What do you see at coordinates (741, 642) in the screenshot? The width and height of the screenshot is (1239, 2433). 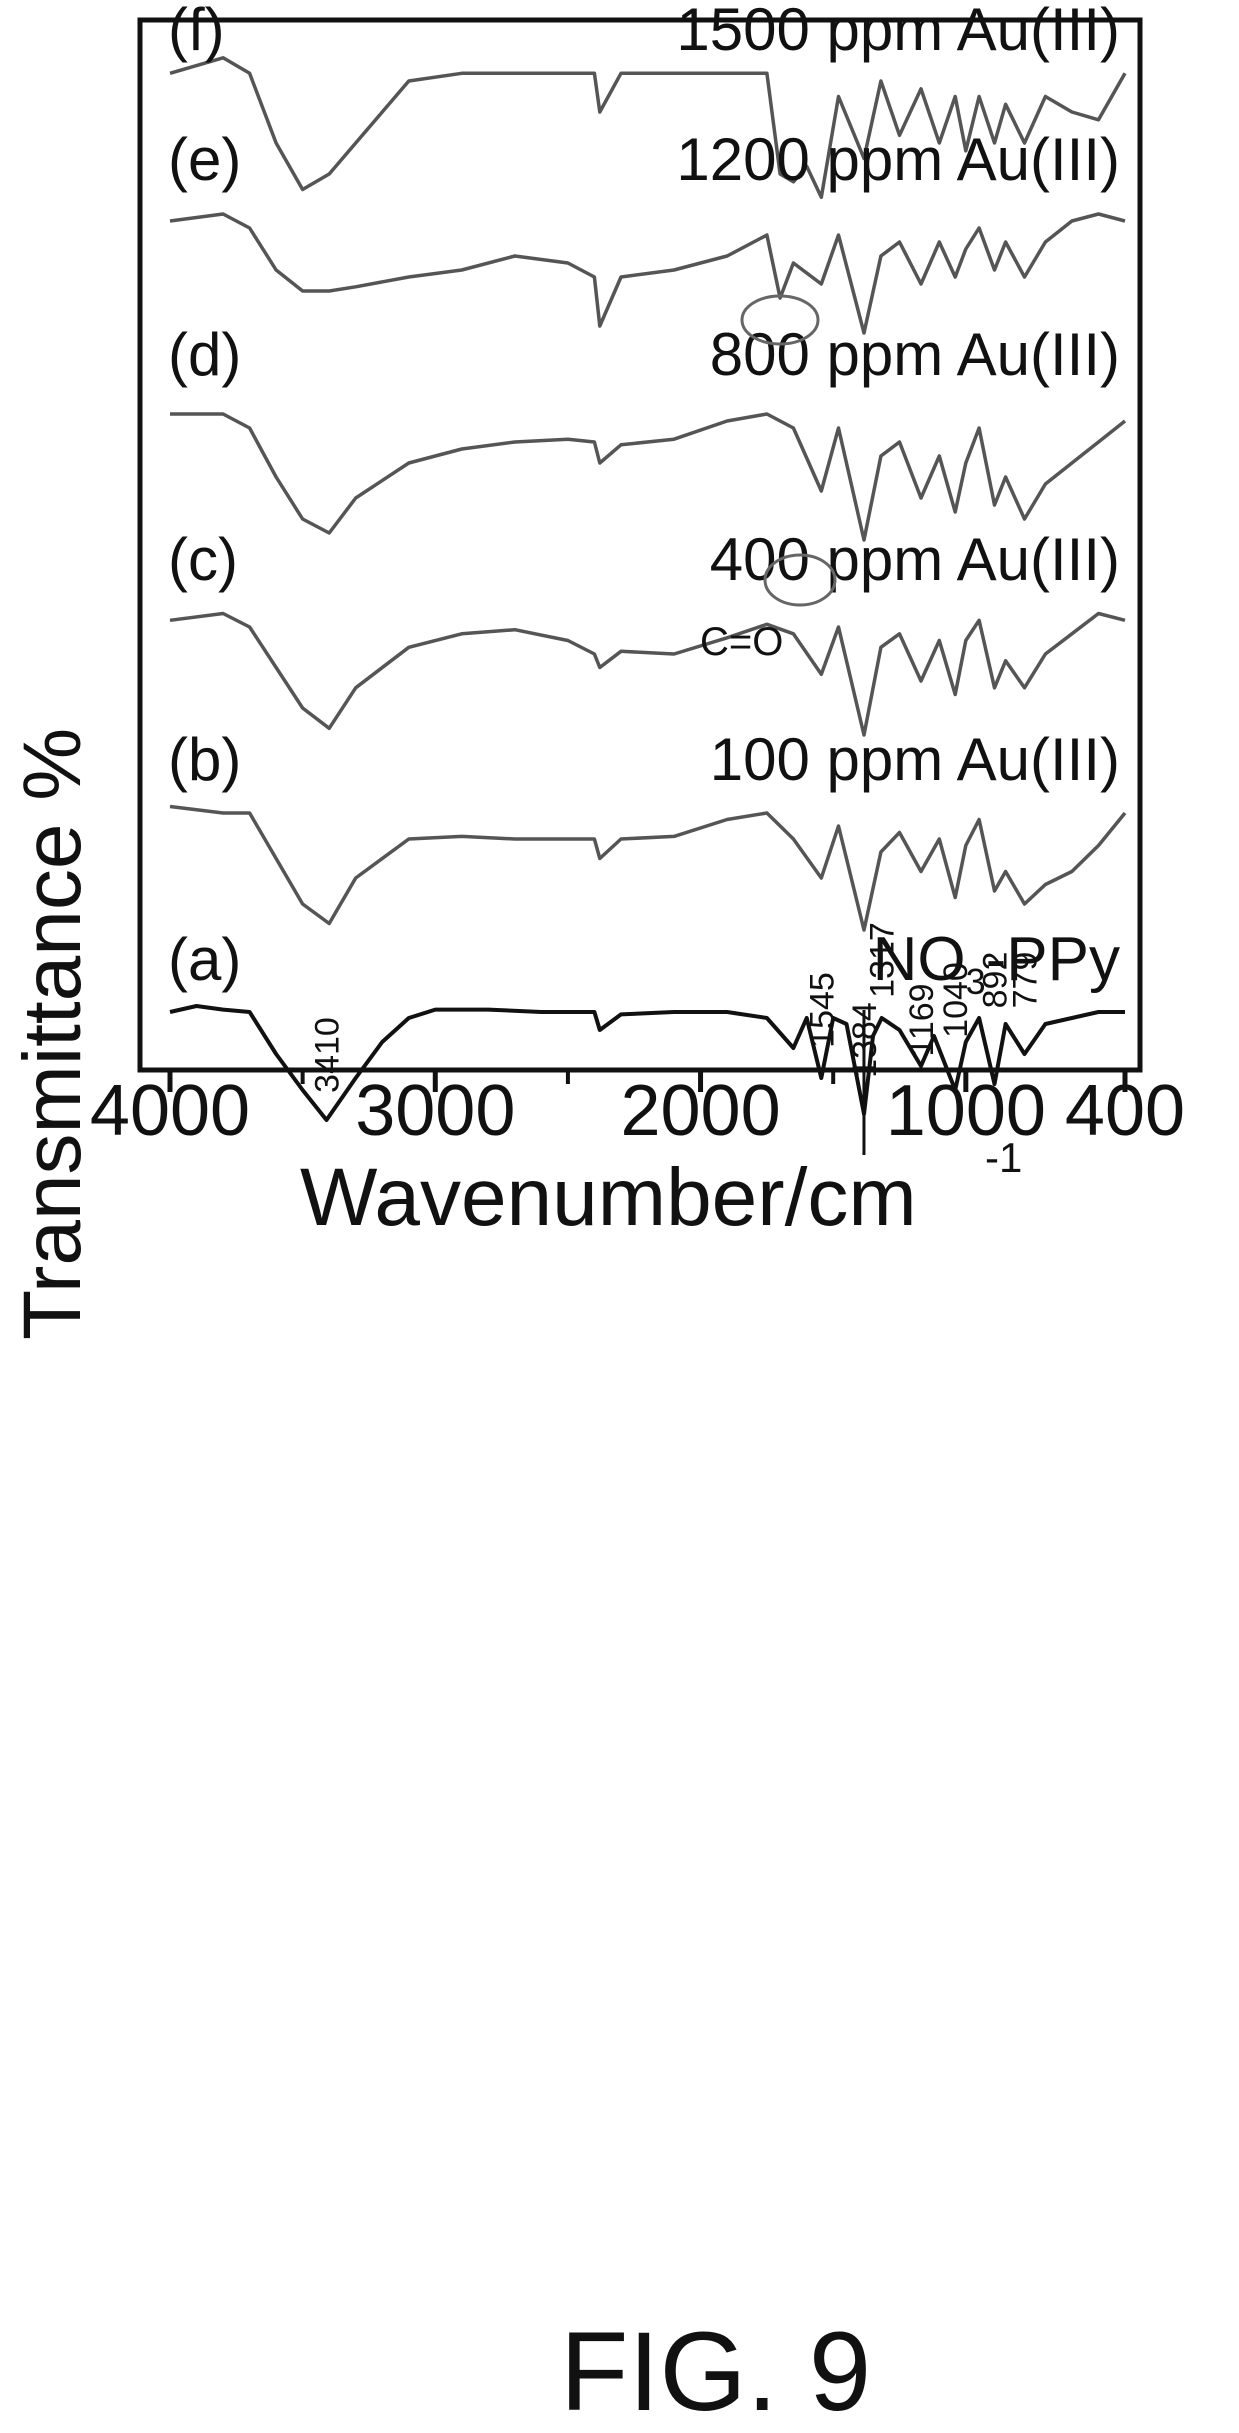 I see `carbonyl-label: C=O` at bounding box center [741, 642].